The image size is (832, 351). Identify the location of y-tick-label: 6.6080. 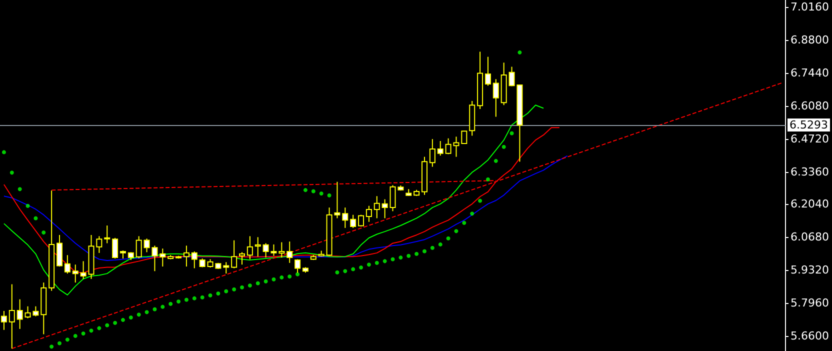
(810, 106).